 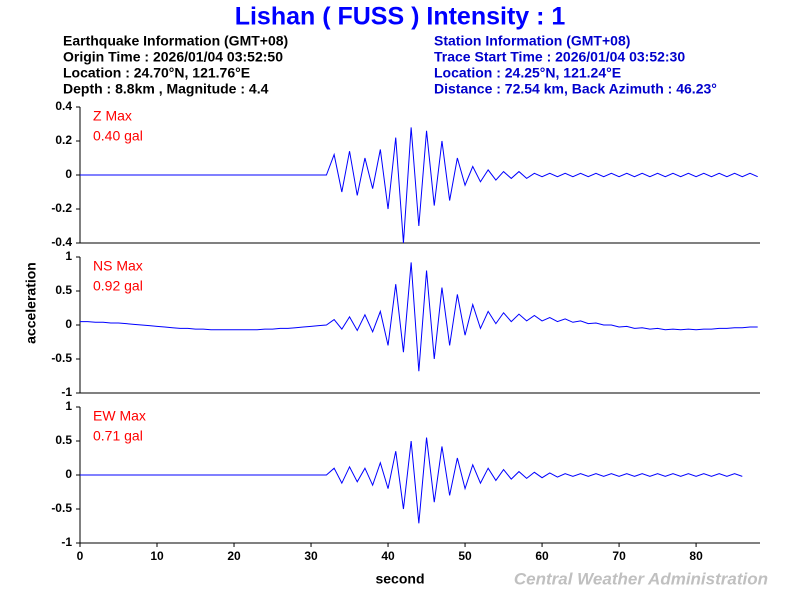 I want to click on y-tick-label: 0.2, so click(x=63, y=140).